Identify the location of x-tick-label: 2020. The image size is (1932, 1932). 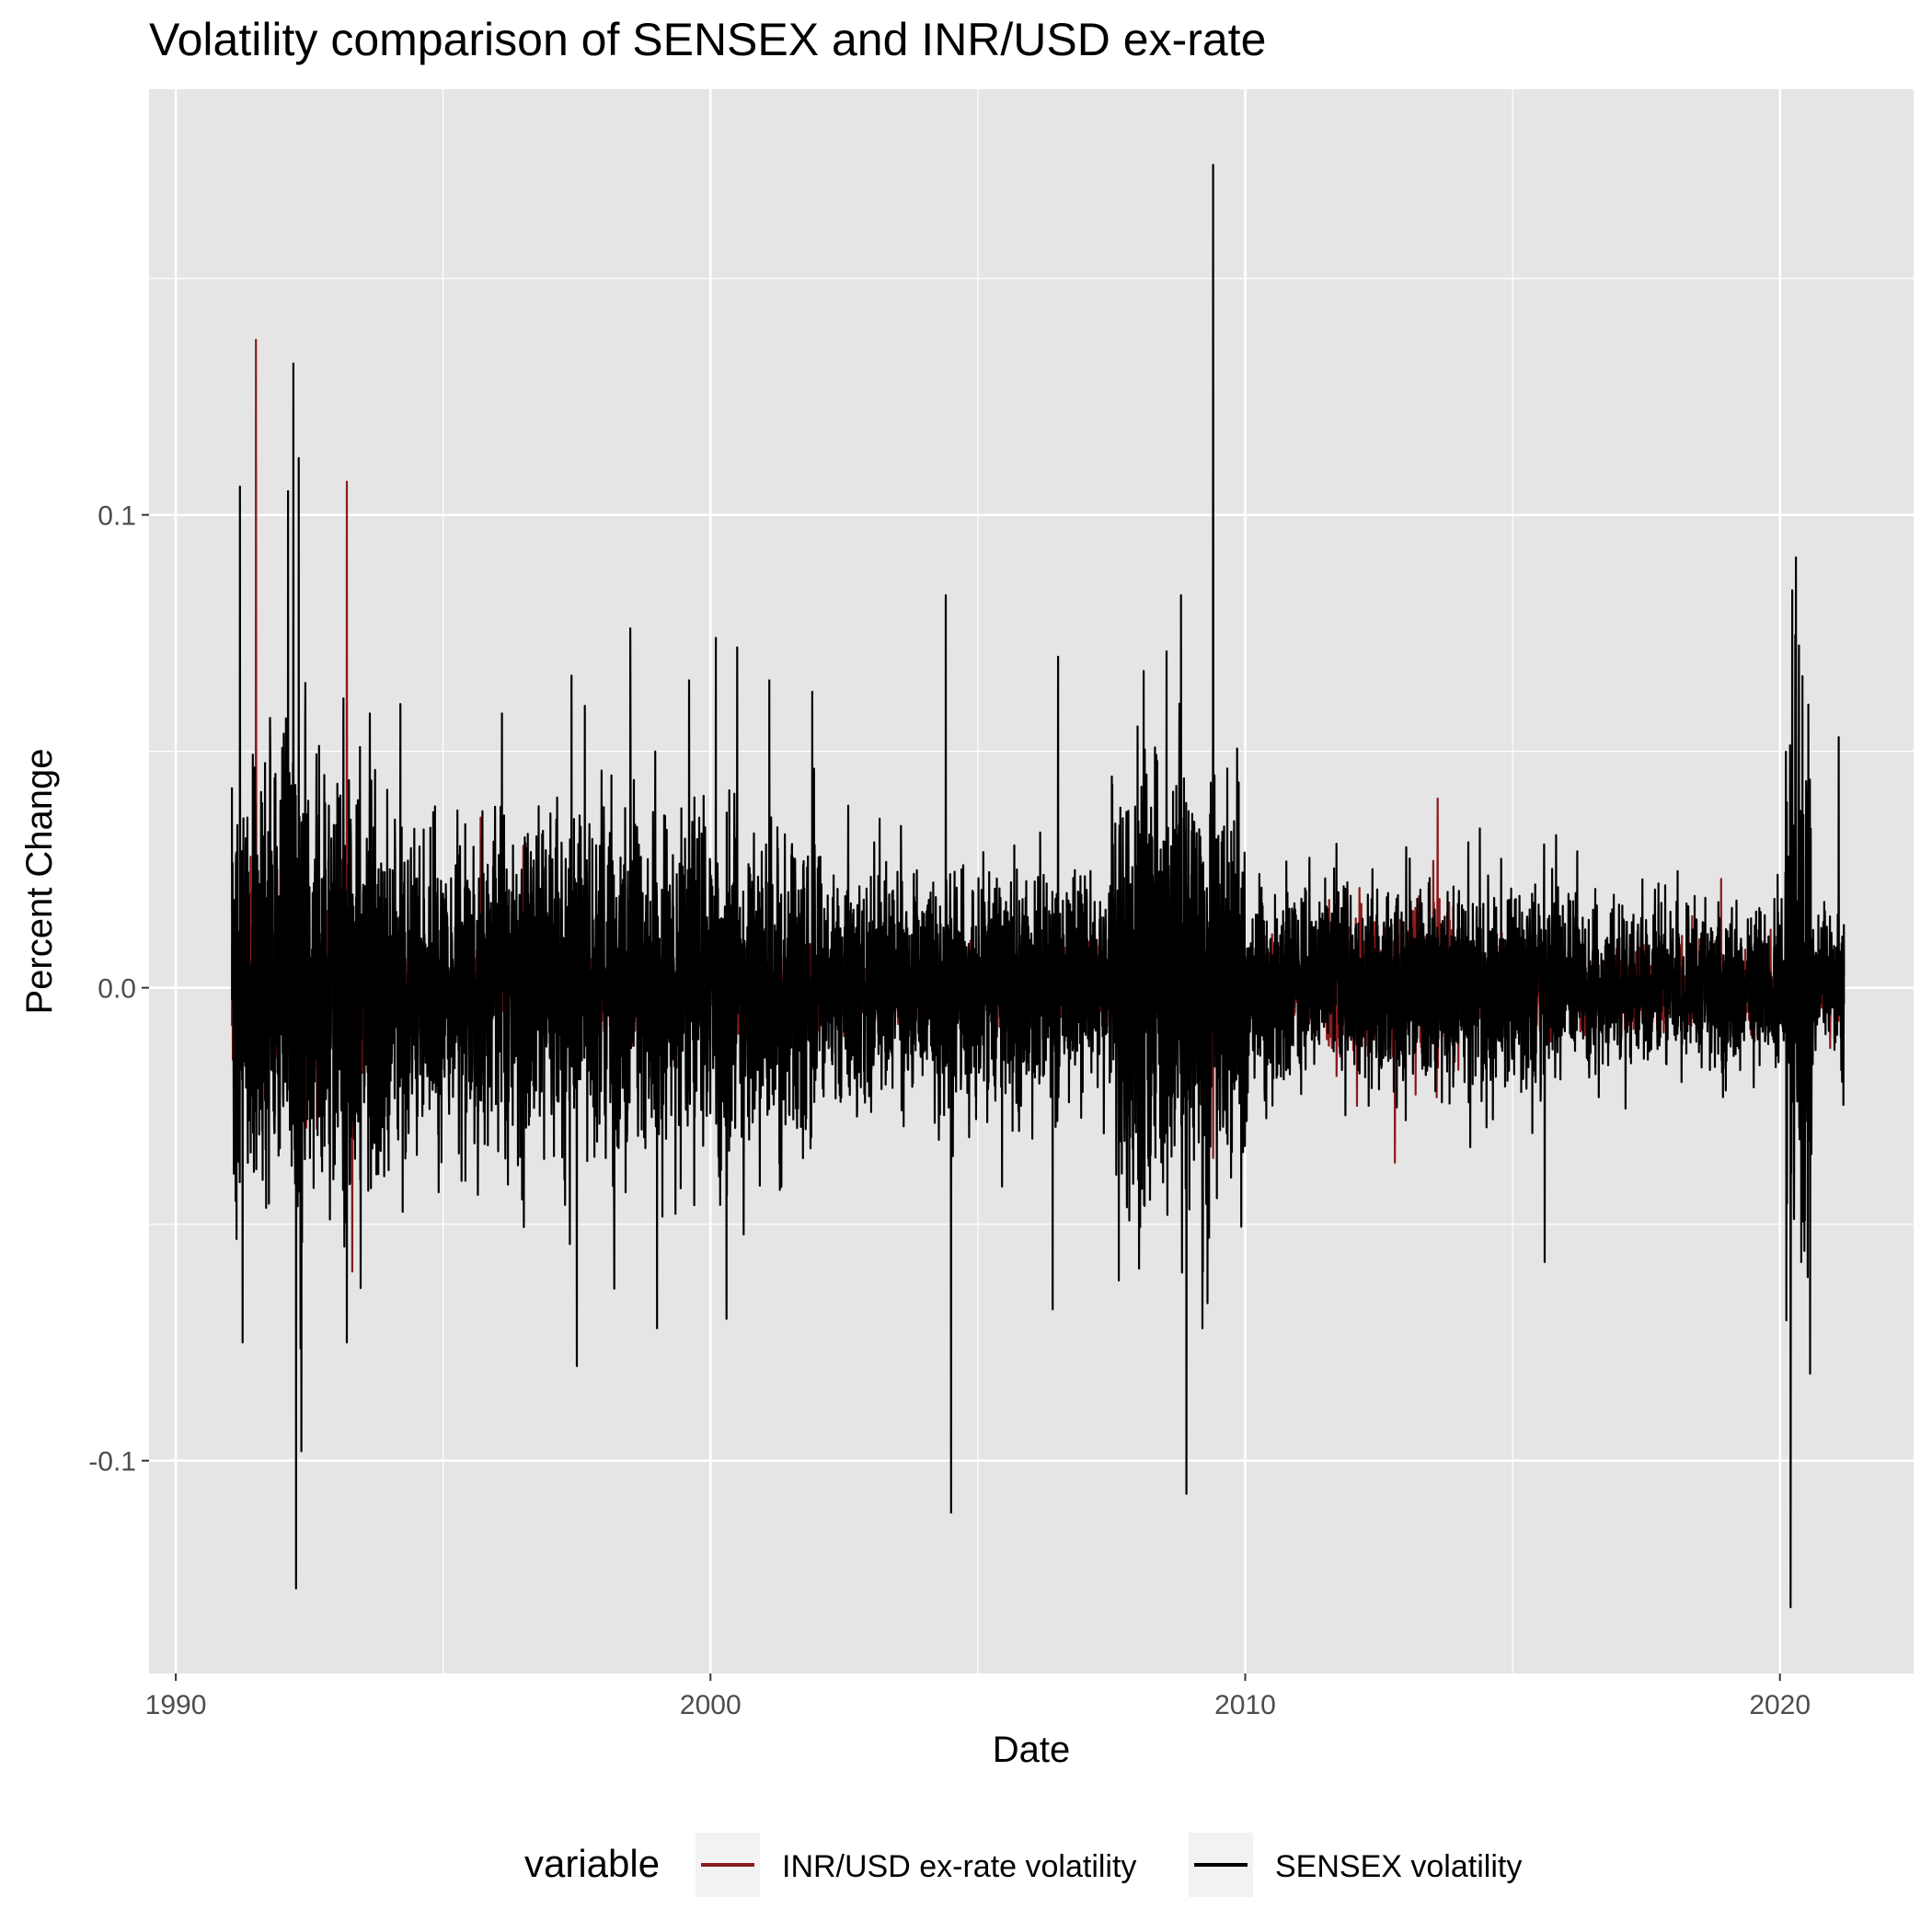
(1780, 1705).